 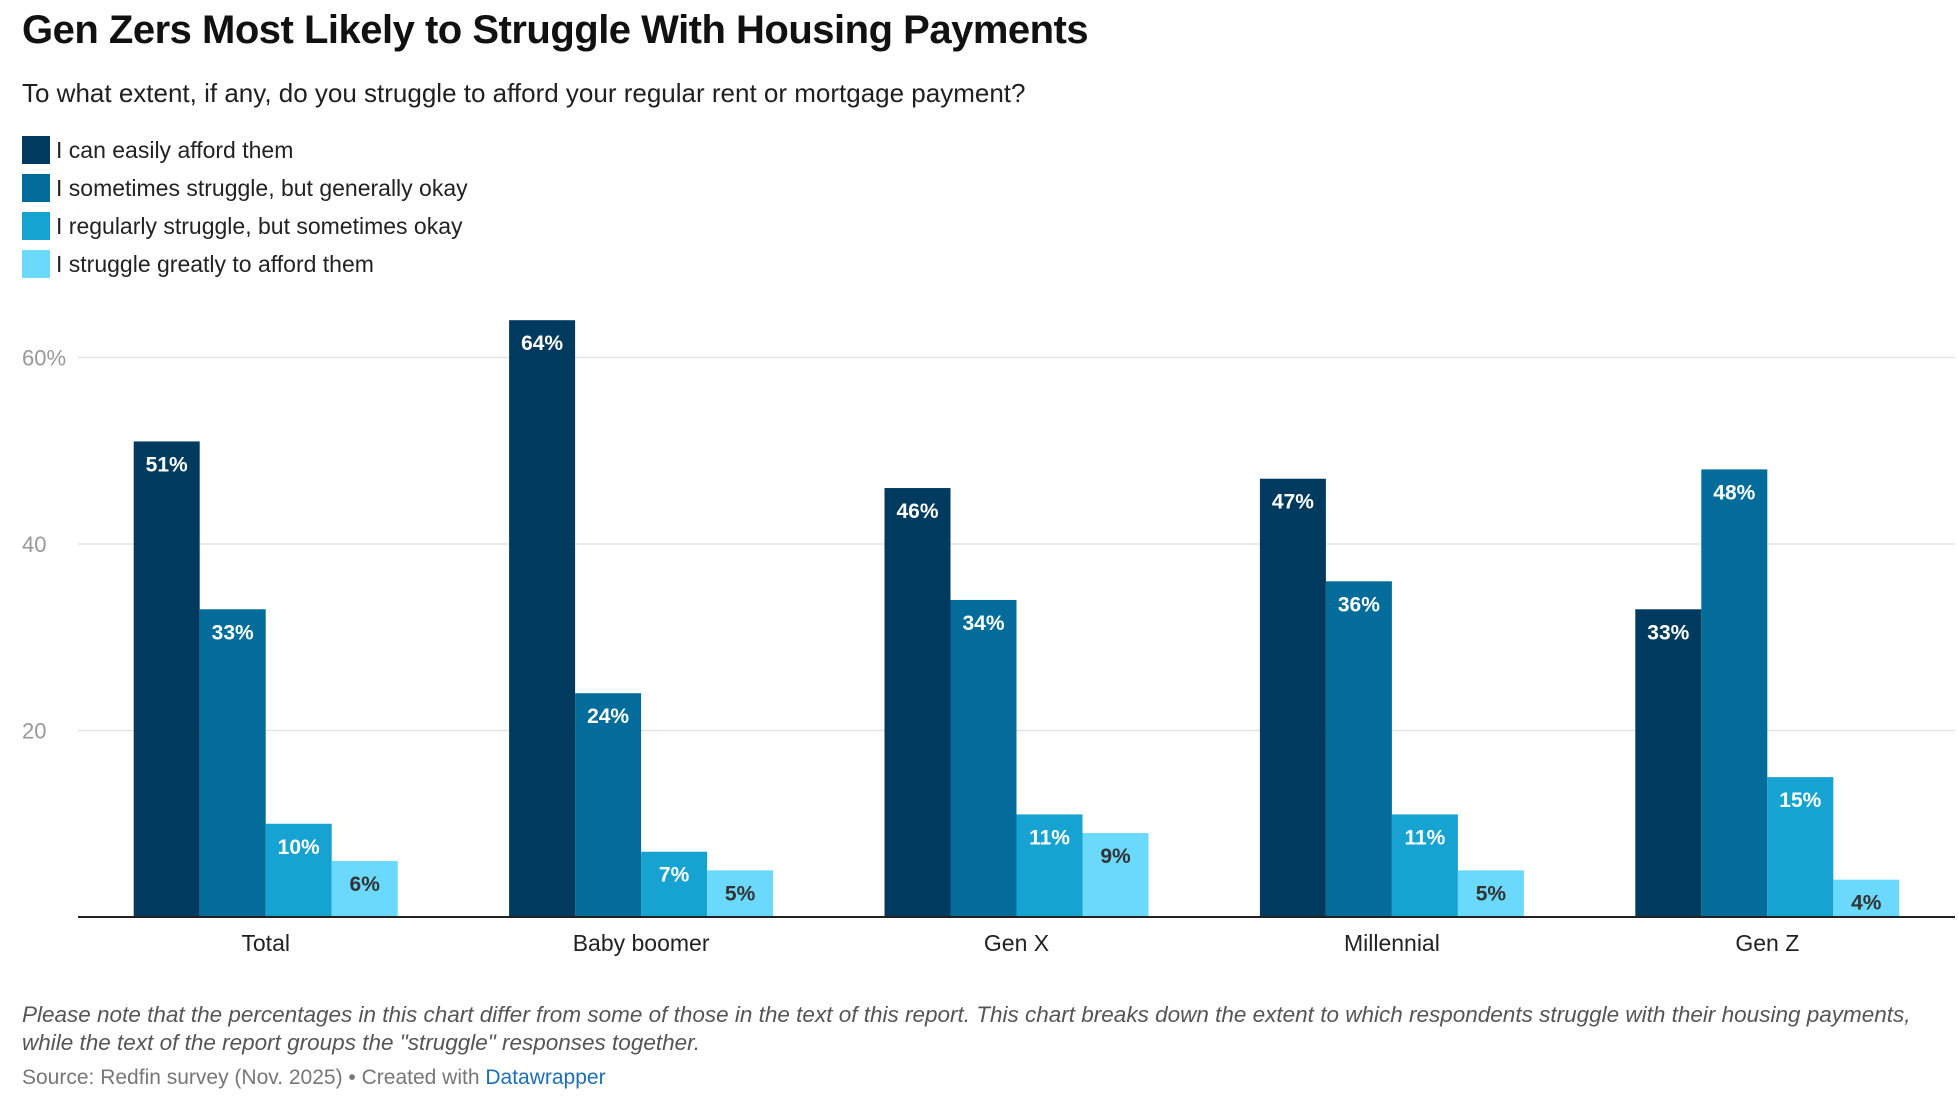 What do you see at coordinates (1866, 903) in the screenshot?
I see `data-label: 4%` at bounding box center [1866, 903].